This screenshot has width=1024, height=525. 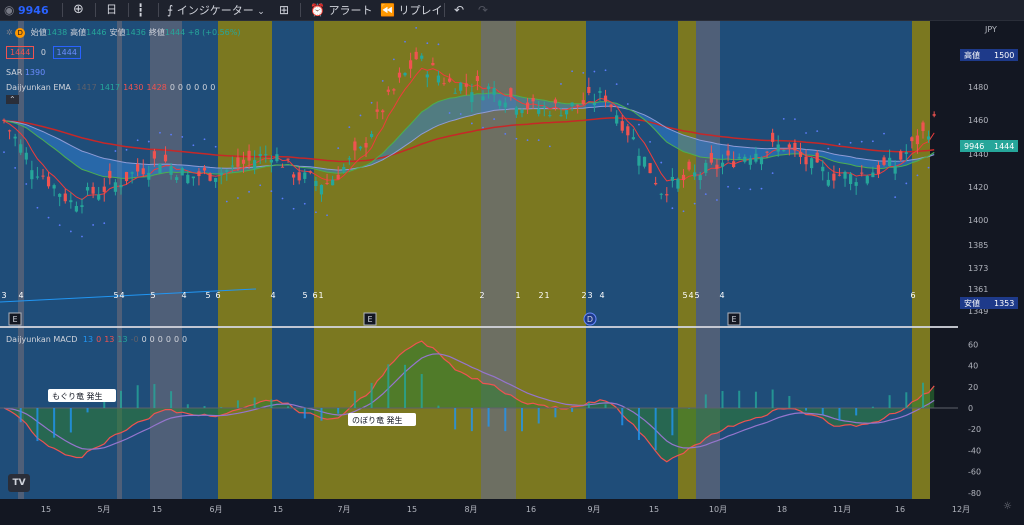 I want to click on time-axis-settings-icon: ☼, so click(x=1007, y=506).